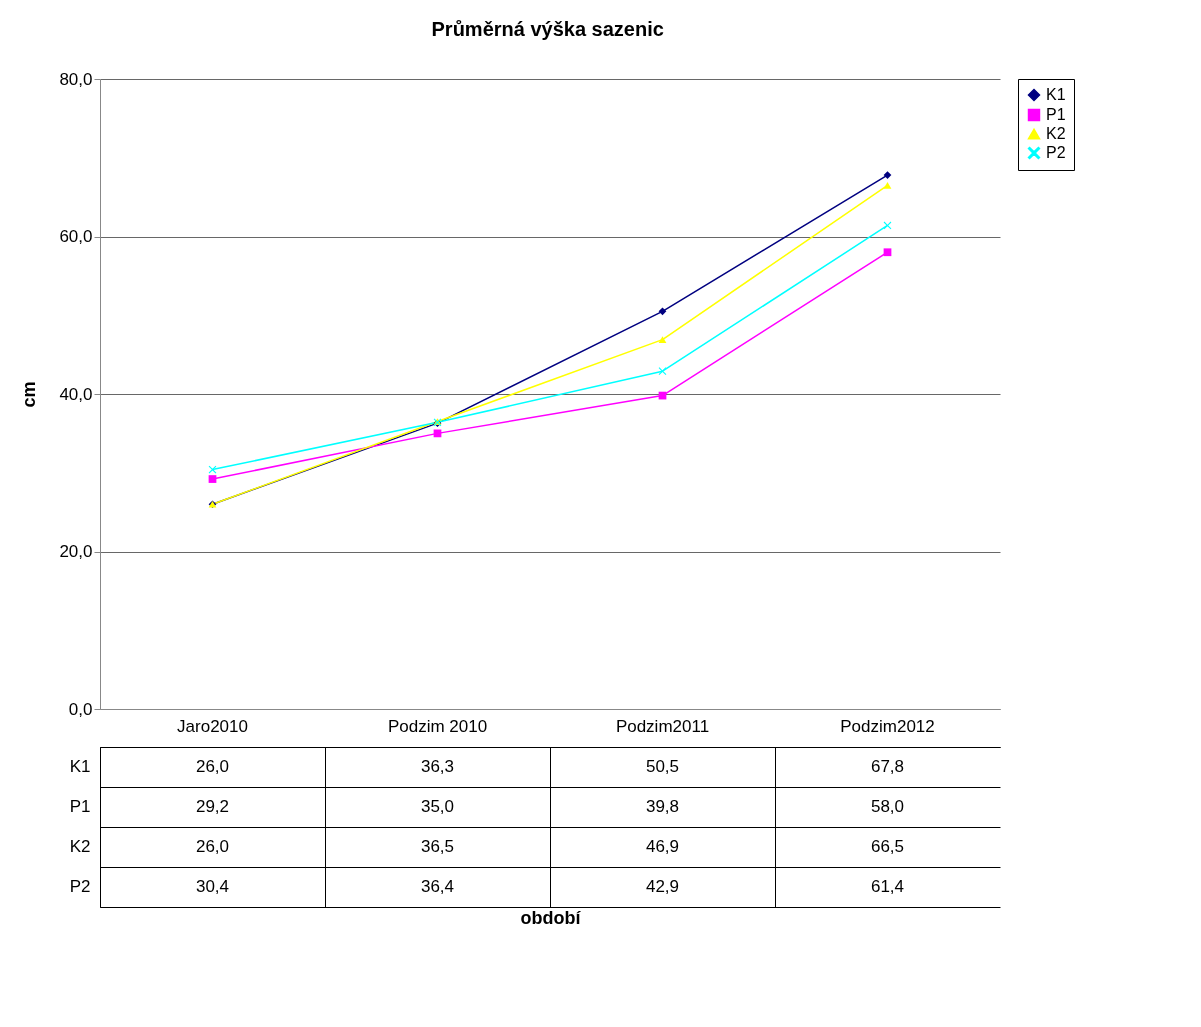 The image size is (1201, 1027). Describe the element at coordinates (80, 709) in the screenshot. I see `y-tick-label: 0,0` at that location.